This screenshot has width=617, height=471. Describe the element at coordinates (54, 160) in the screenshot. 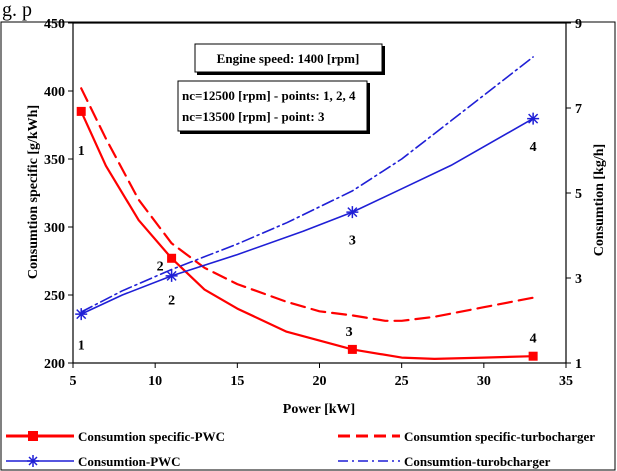

I see `y-left-tick-label: 350` at that location.